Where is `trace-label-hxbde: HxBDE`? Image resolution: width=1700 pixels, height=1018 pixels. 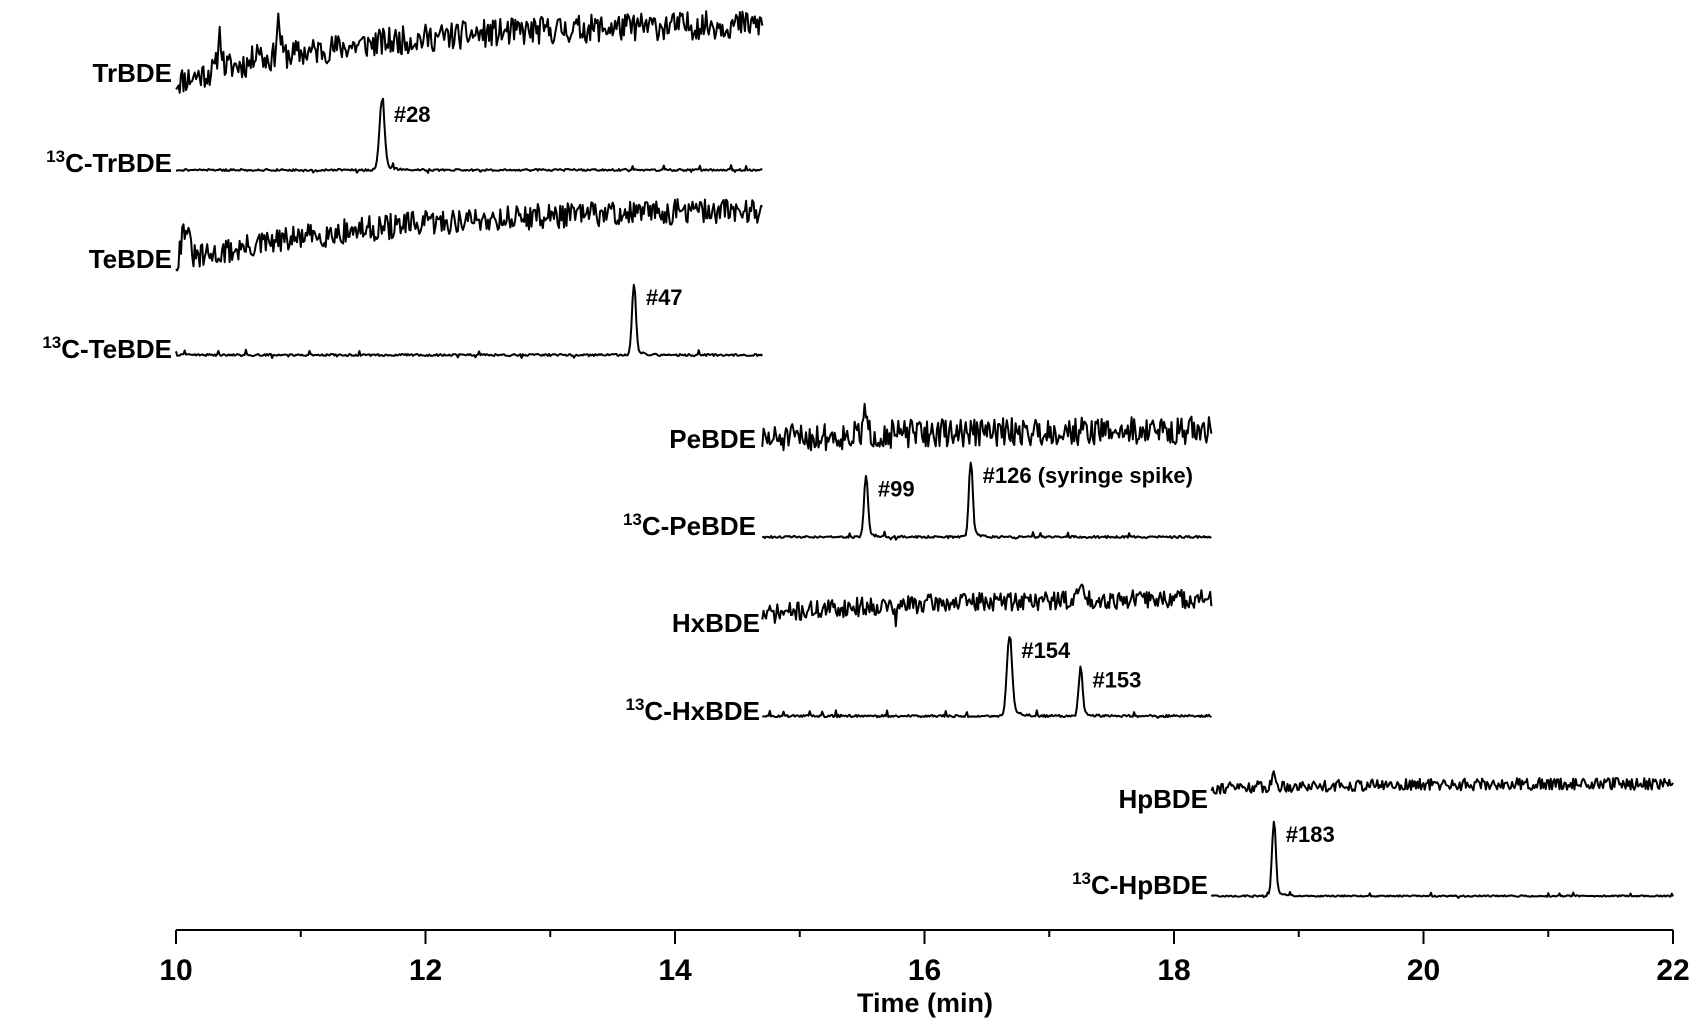
trace-label-hxbde: HxBDE is located at coordinates (716, 623).